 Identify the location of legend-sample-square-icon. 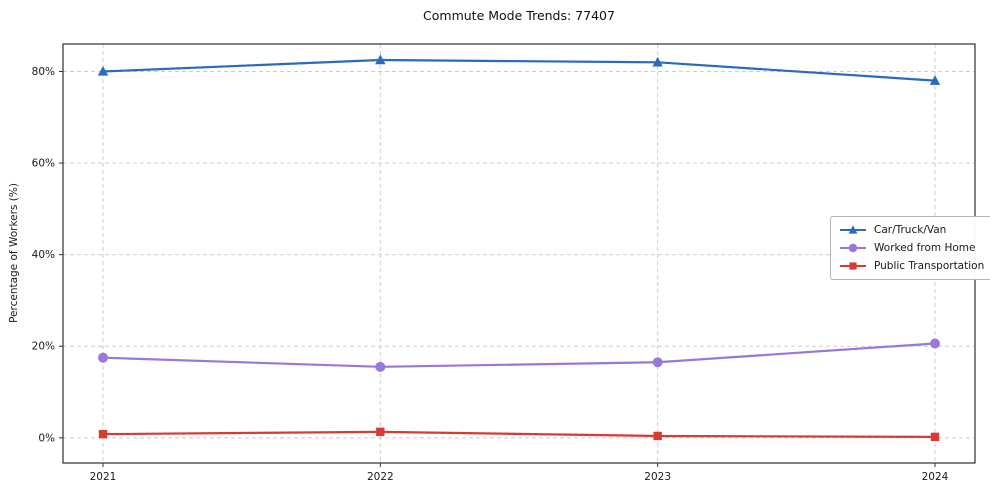
(853, 266).